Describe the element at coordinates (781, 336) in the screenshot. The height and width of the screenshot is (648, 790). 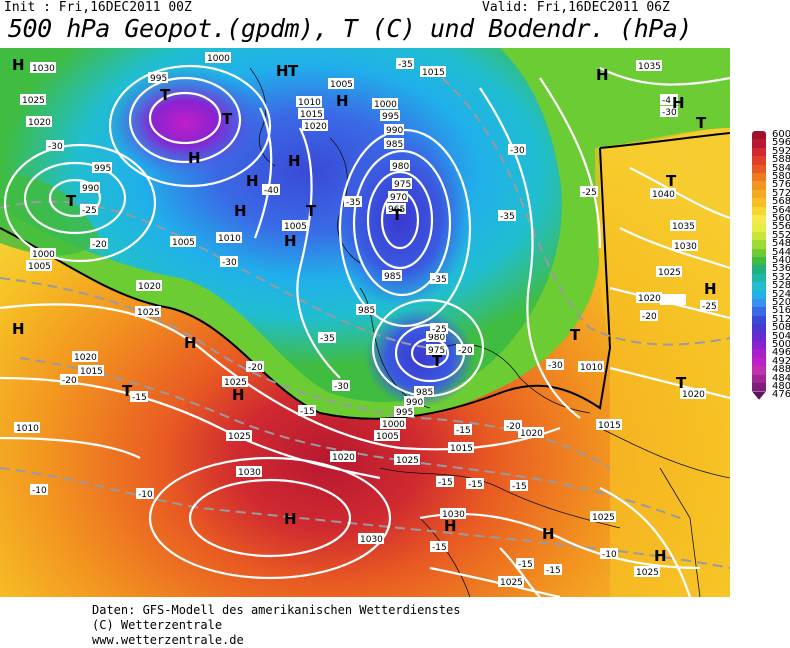
I see `legend-label: 504` at that location.